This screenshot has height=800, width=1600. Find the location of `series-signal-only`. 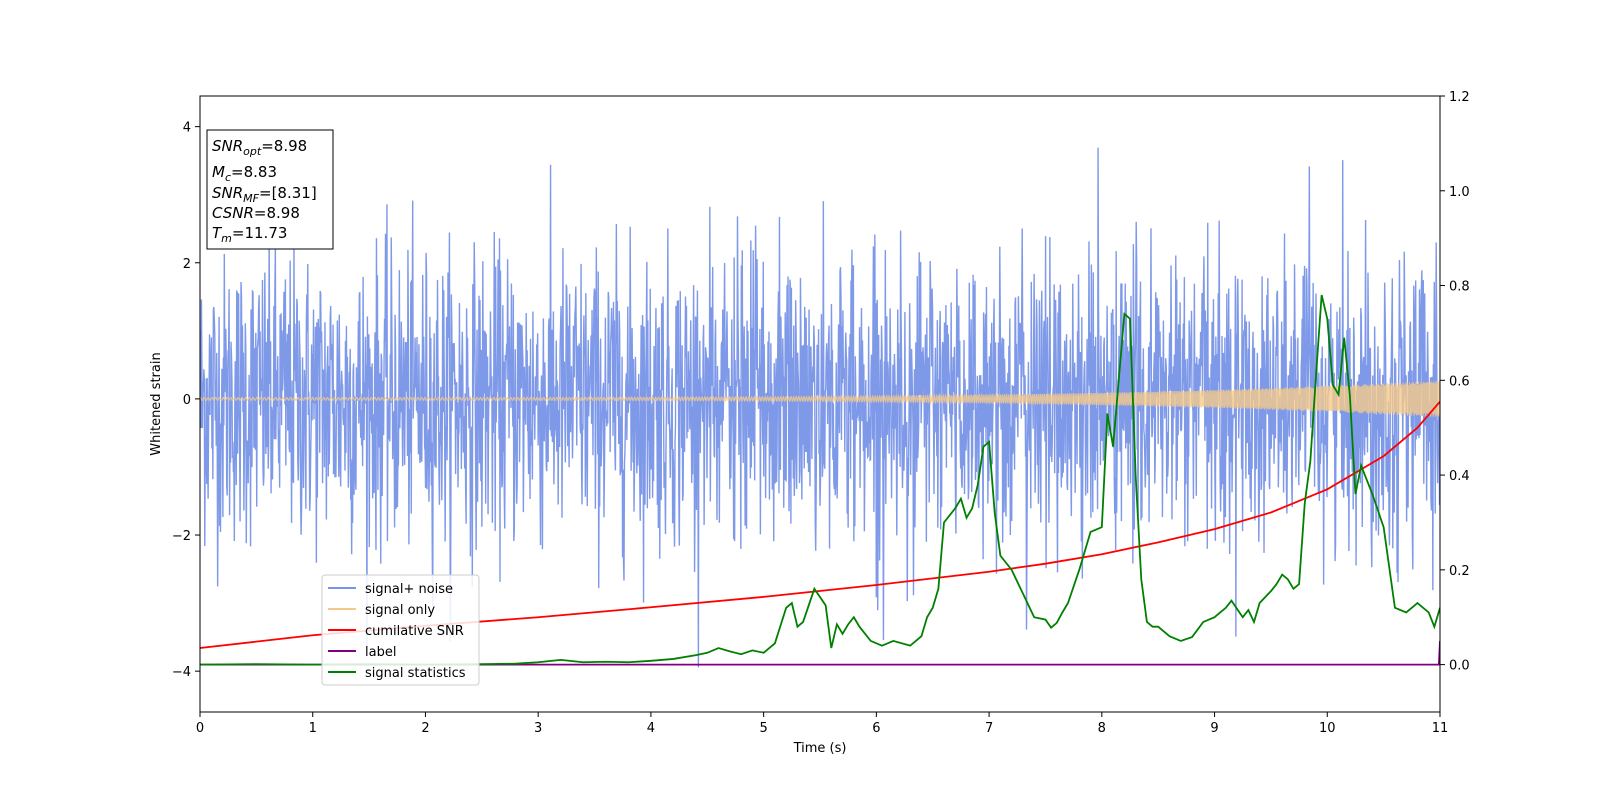

series-signal-only is located at coordinates (820, 398).